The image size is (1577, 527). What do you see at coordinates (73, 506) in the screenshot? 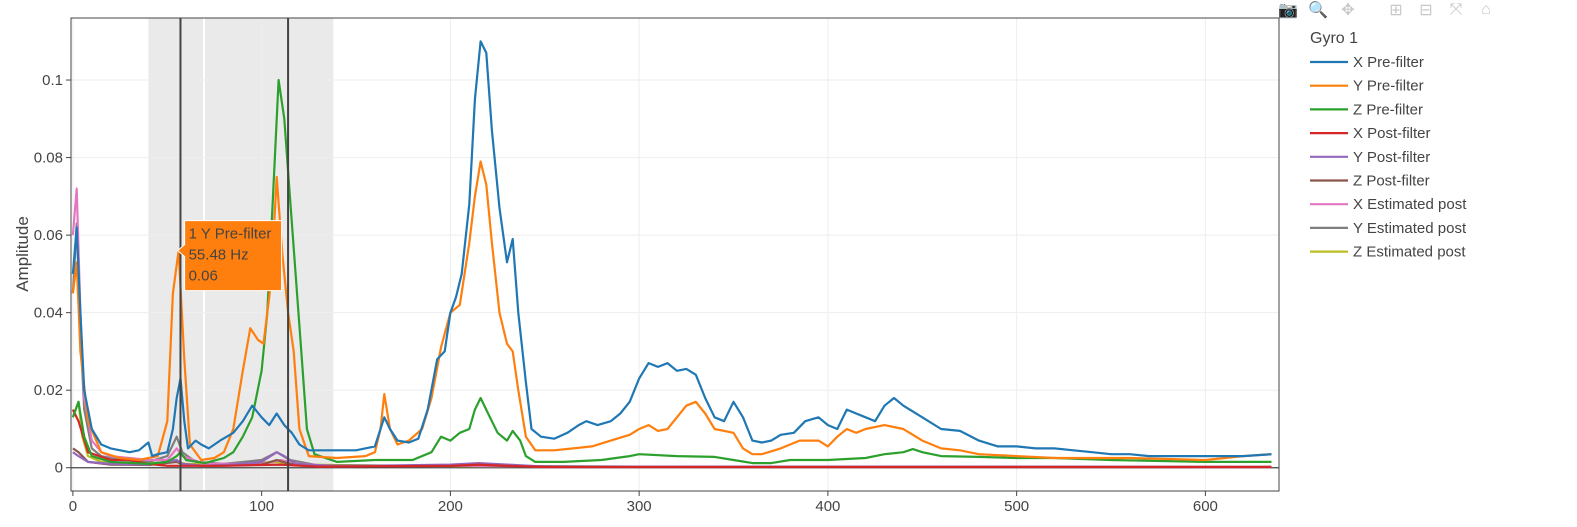
I see `x-tick-label: 0` at bounding box center [73, 506].